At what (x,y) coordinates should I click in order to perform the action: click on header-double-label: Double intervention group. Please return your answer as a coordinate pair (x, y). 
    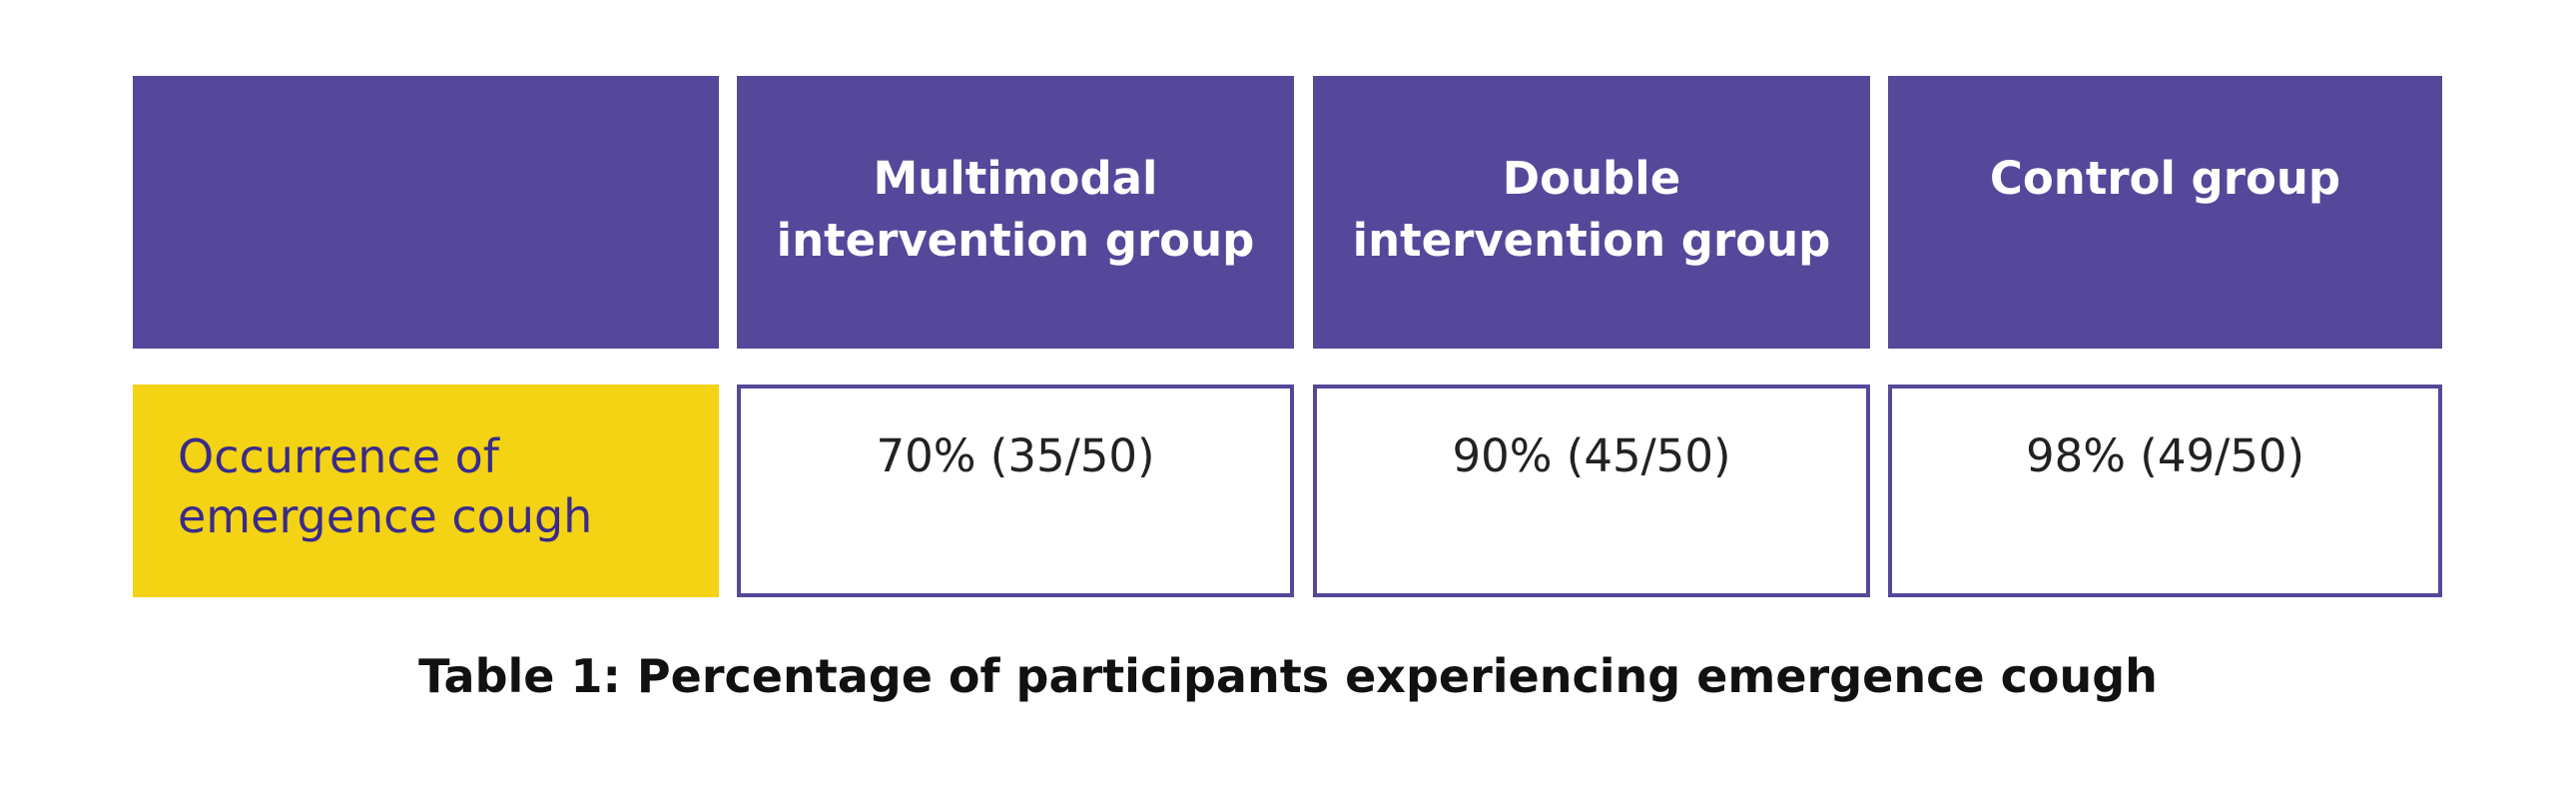
    Looking at the image, I should click on (1591, 209).